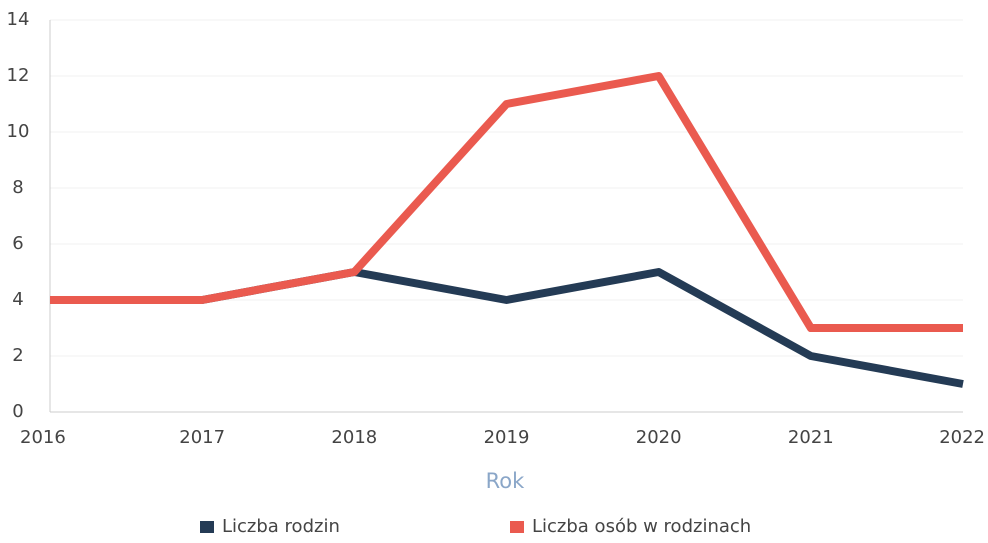 The image size is (988, 543). What do you see at coordinates (18, 131) in the screenshot?
I see `y-tick-label: 10` at bounding box center [18, 131].